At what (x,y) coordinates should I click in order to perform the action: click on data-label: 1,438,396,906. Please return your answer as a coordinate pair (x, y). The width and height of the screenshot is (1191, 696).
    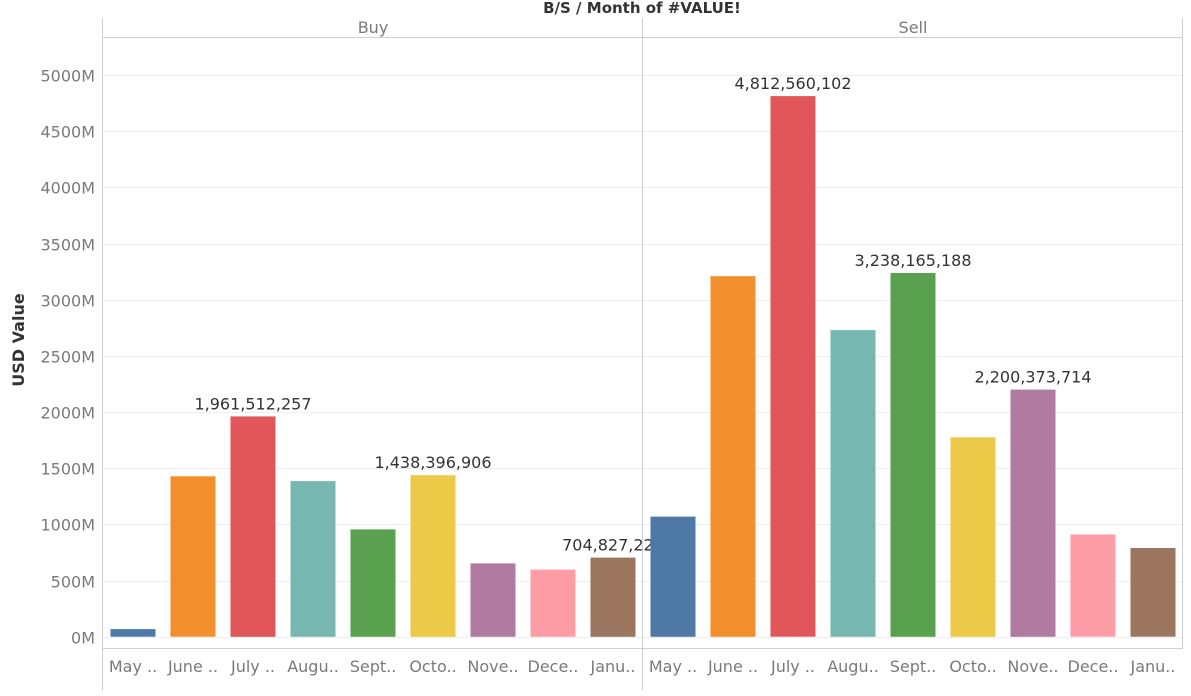
    Looking at the image, I should click on (432, 462).